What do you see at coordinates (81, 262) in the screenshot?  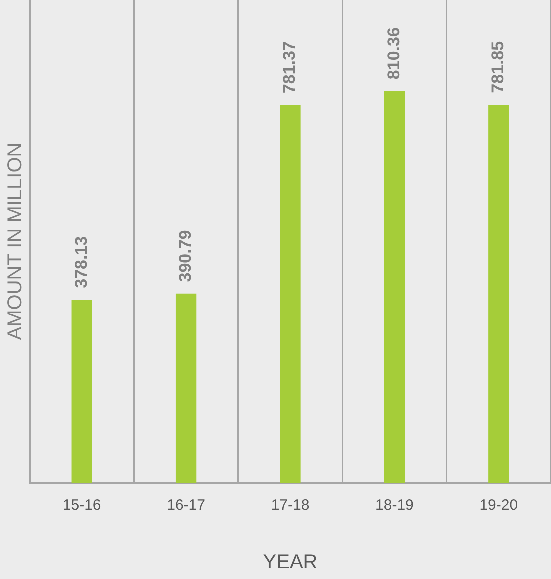 I see `data-label: 378.13` at bounding box center [81, 262].